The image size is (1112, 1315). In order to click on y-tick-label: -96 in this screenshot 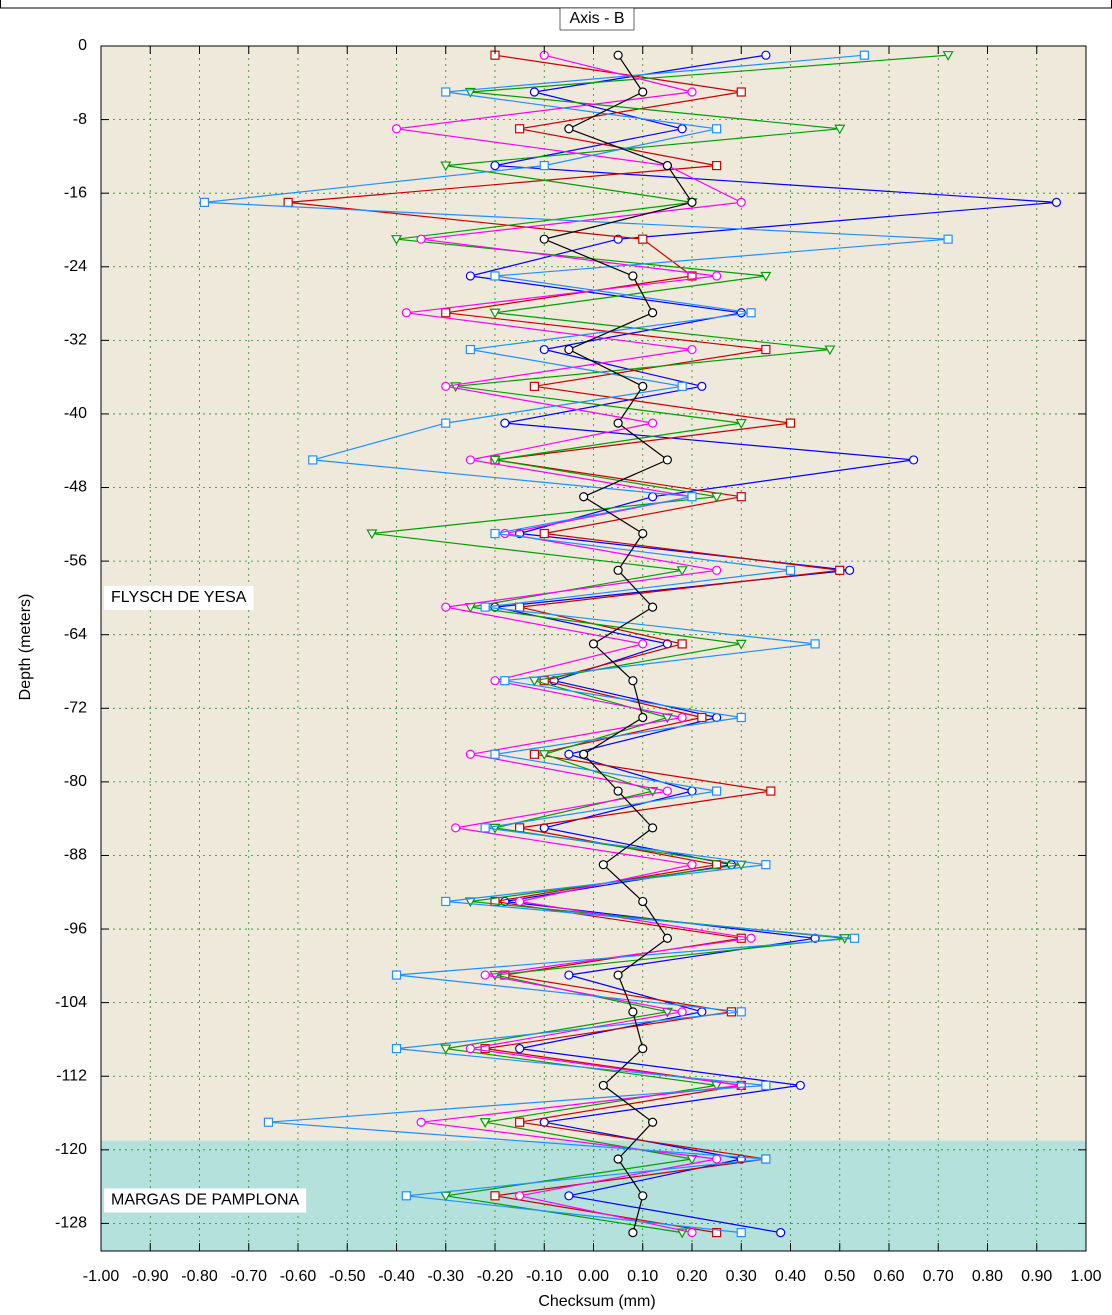, I will do `click(75, 928)`.